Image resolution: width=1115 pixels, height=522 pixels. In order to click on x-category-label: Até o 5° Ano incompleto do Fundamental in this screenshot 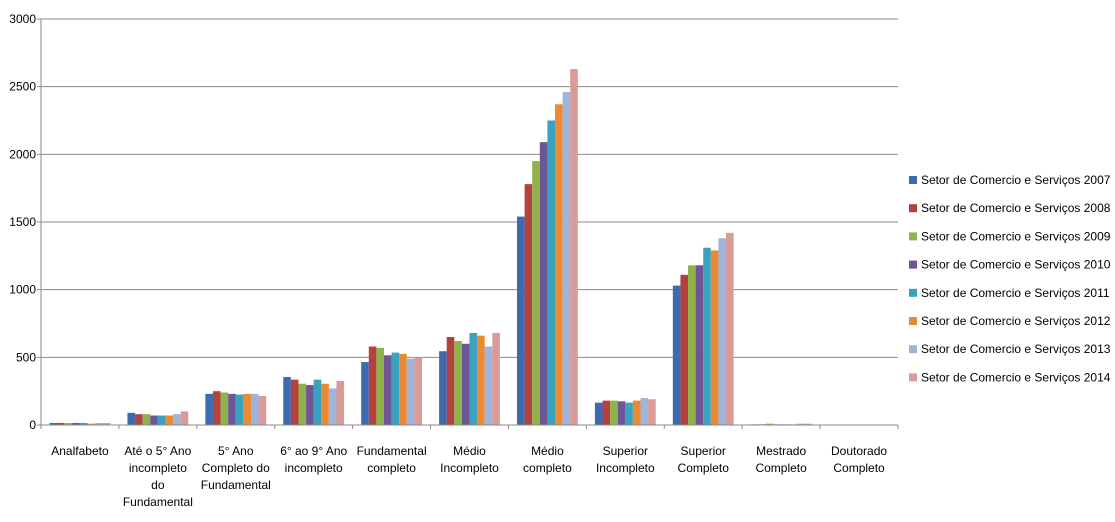, I will do `click(158, 476)`.